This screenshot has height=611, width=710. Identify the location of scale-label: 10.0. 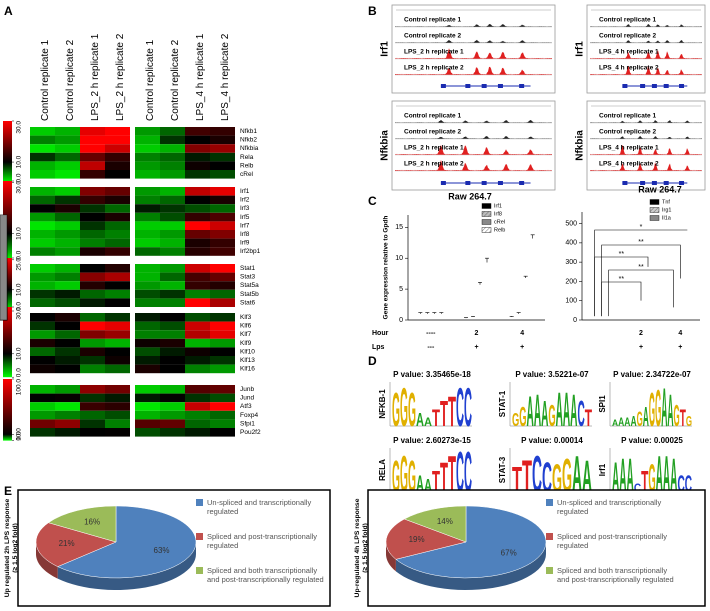
(19, 289).